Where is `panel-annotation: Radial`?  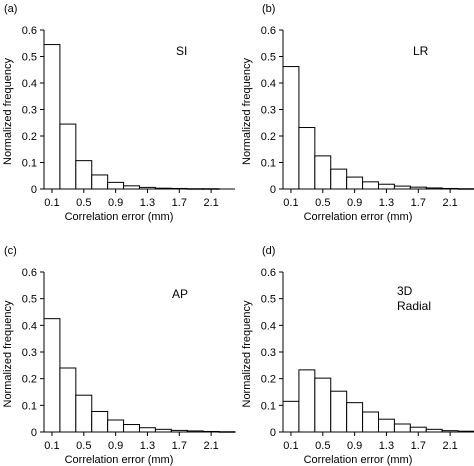 panel-annotation: Radial is located at coordinates (414, 306).